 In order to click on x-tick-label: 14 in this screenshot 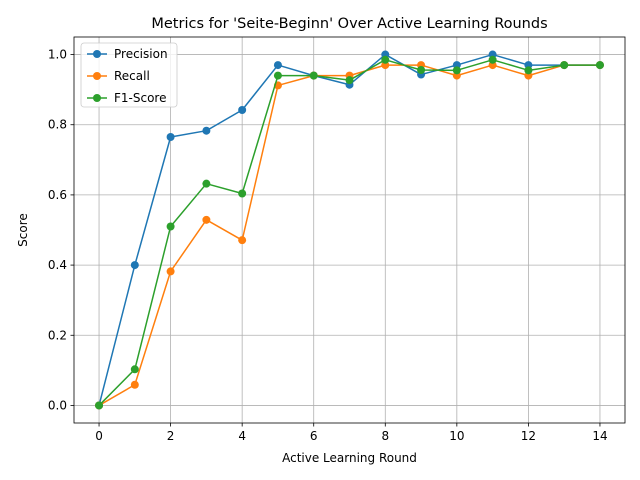, I will do `click(599, 436)`.